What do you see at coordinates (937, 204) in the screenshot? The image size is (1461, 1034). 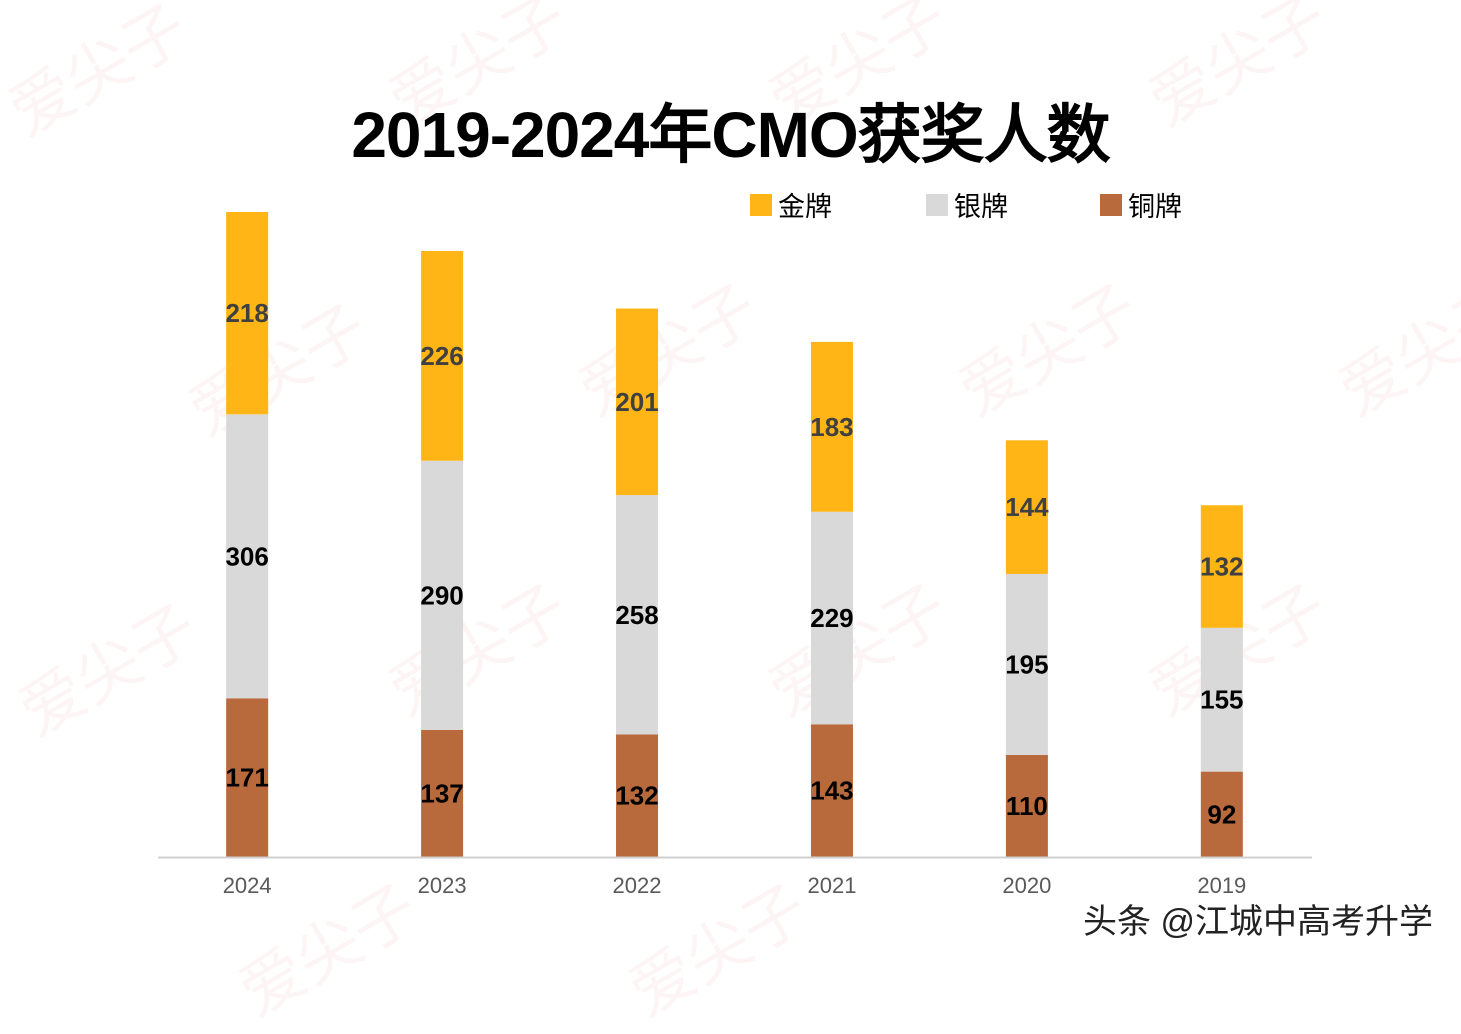 I see `legend-swatch-silver` at bounding box center [937, 204].